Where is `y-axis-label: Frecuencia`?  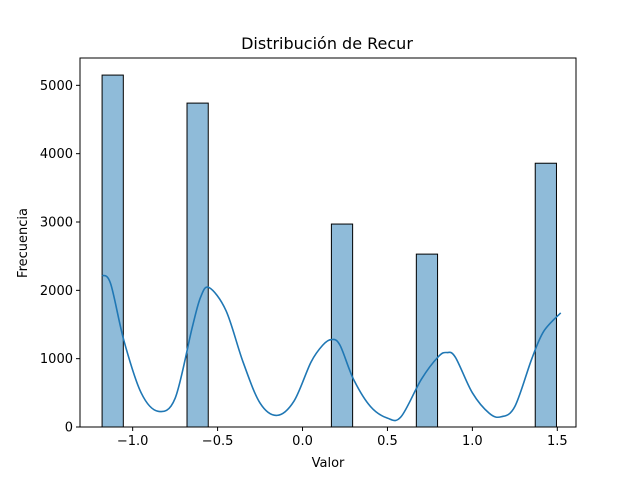
y-axis-label: Frecuencia is located at coordinates (23, 243).